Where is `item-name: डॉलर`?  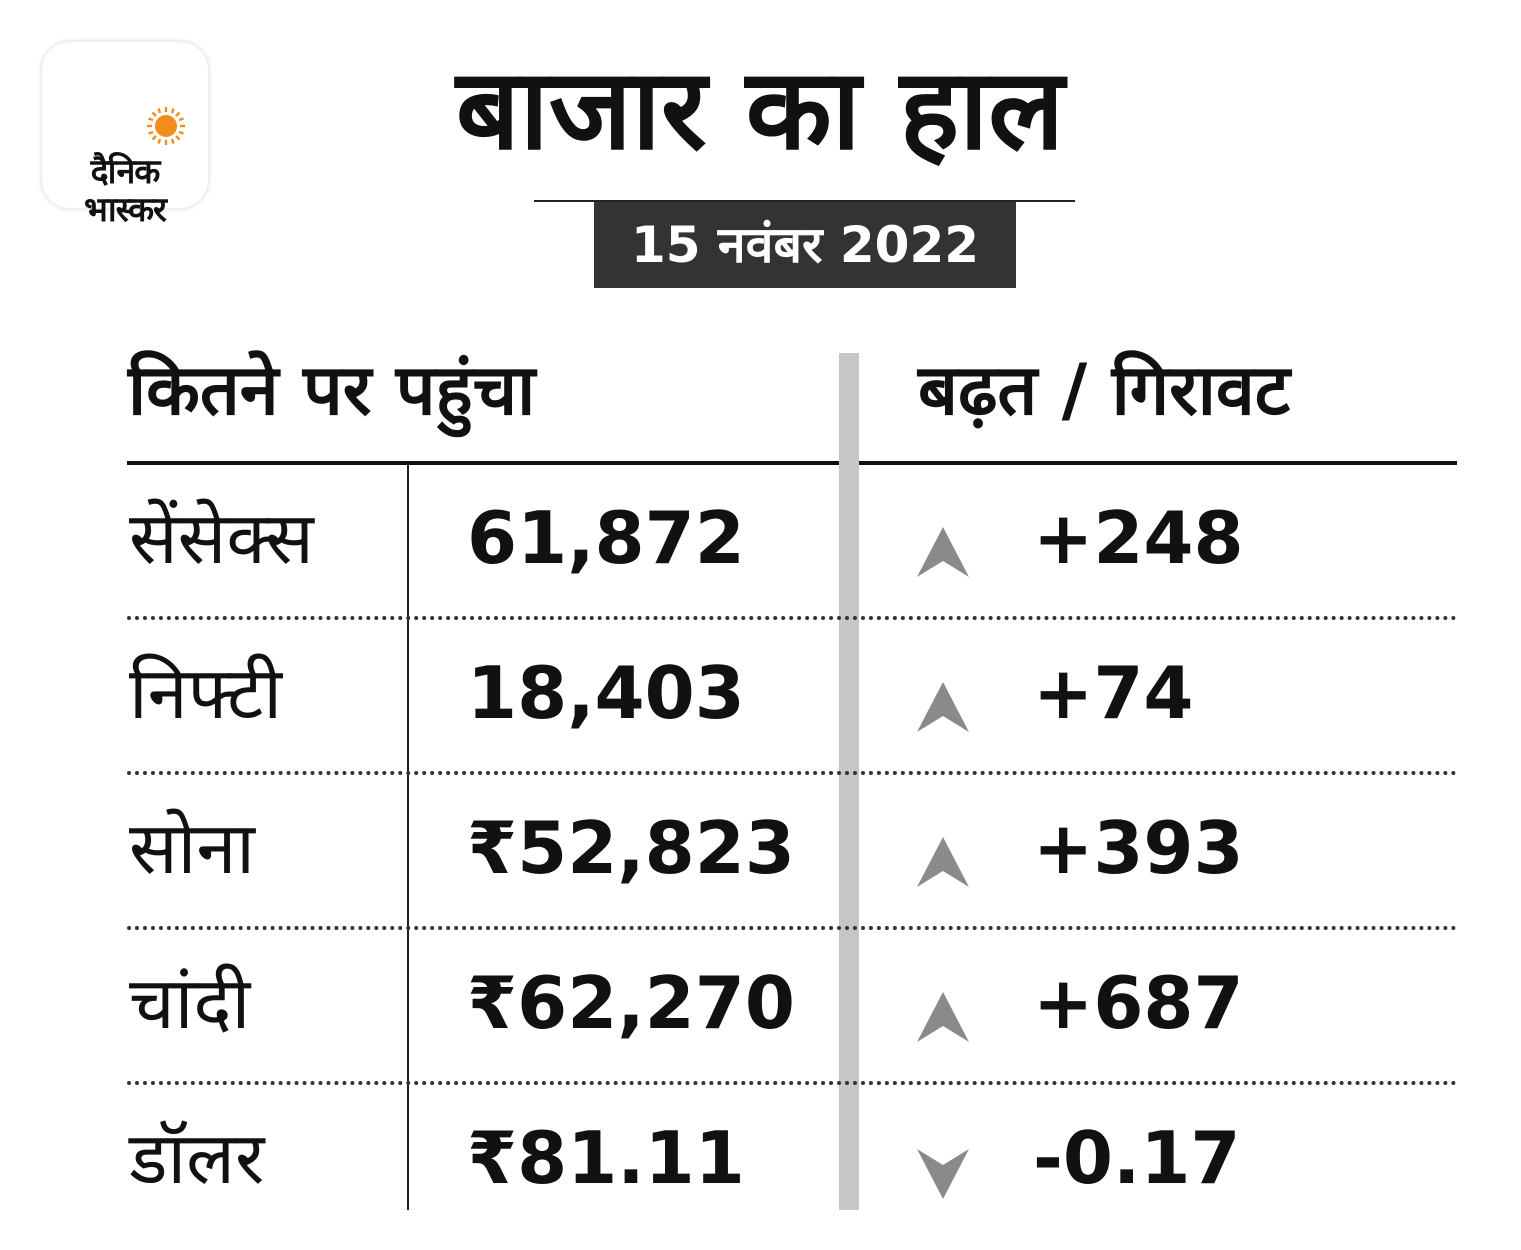 item-name: डॉलर is located at coordinates (197, 1158).